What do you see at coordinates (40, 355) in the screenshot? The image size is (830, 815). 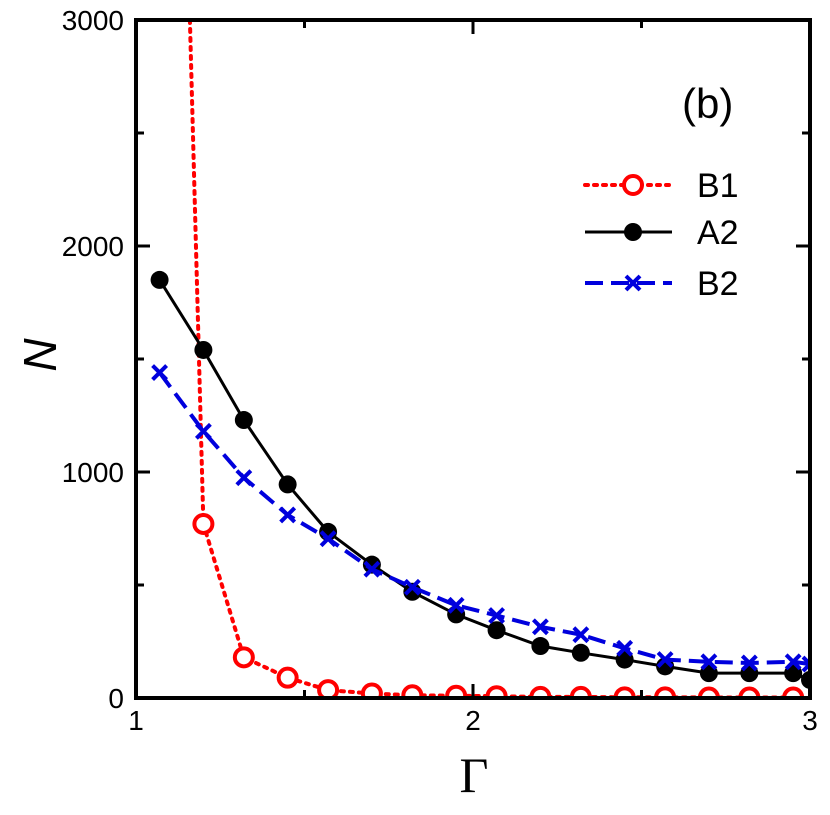 I see `y-axis-title: N` at bounding box center [40, 355].